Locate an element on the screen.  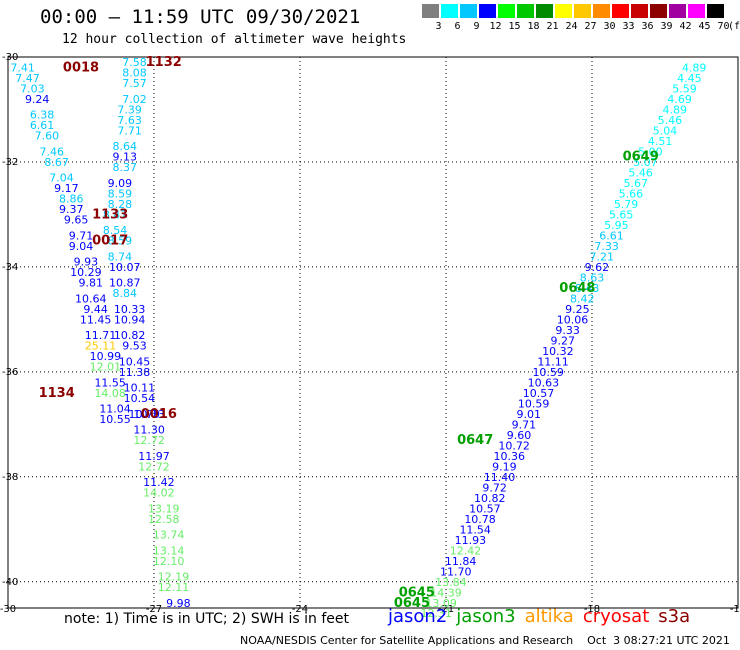
wave-height-value: 11.11 is located at coordinates (553, 361).